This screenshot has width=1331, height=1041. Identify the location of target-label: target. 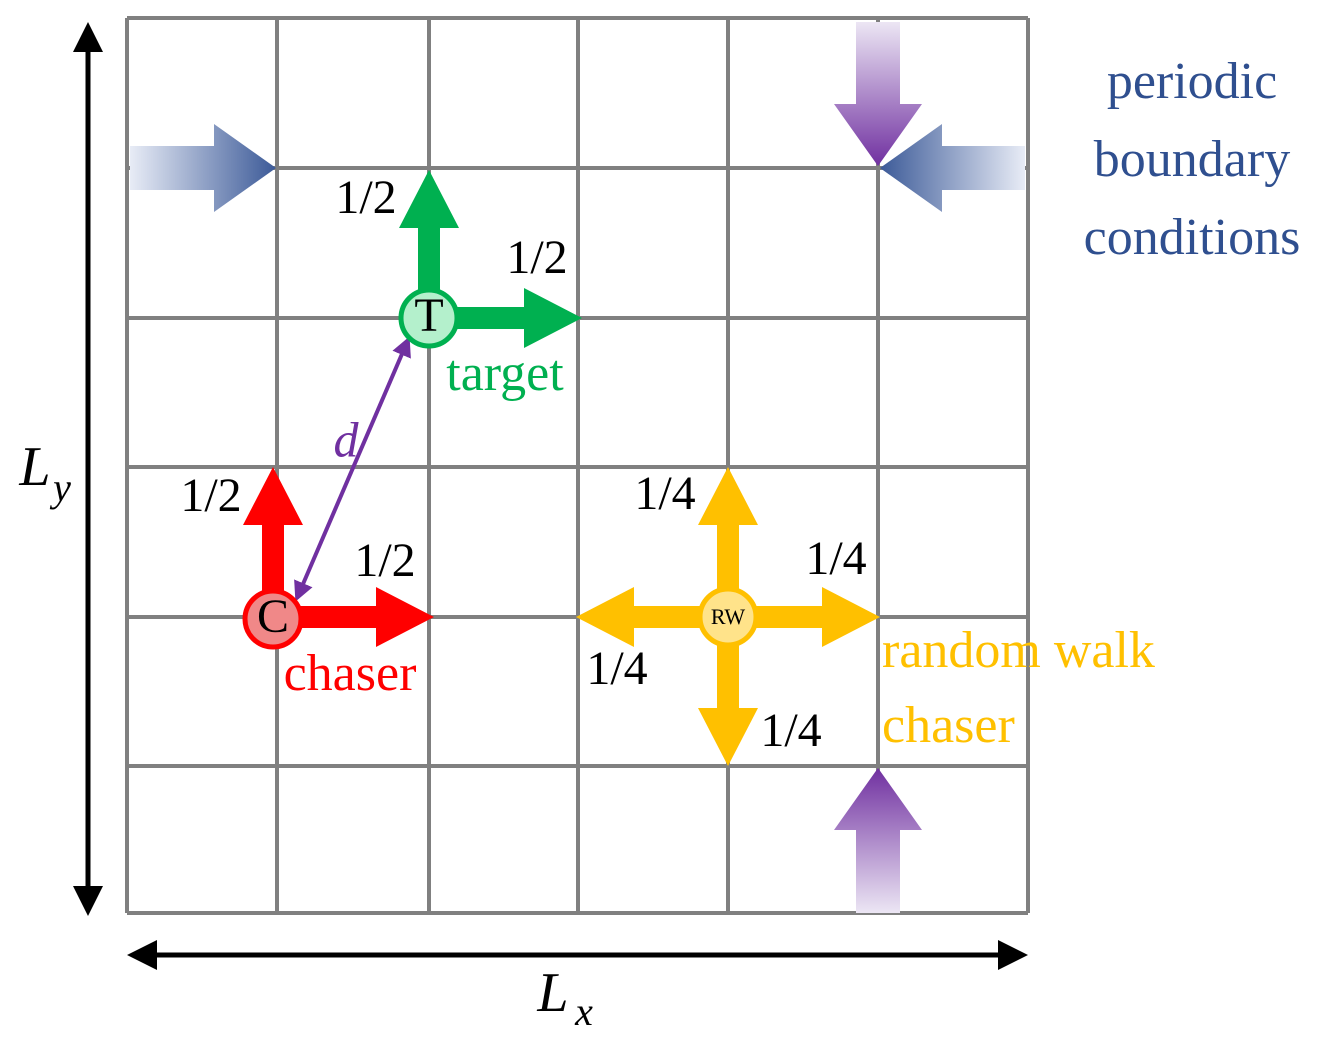
(505, 373).